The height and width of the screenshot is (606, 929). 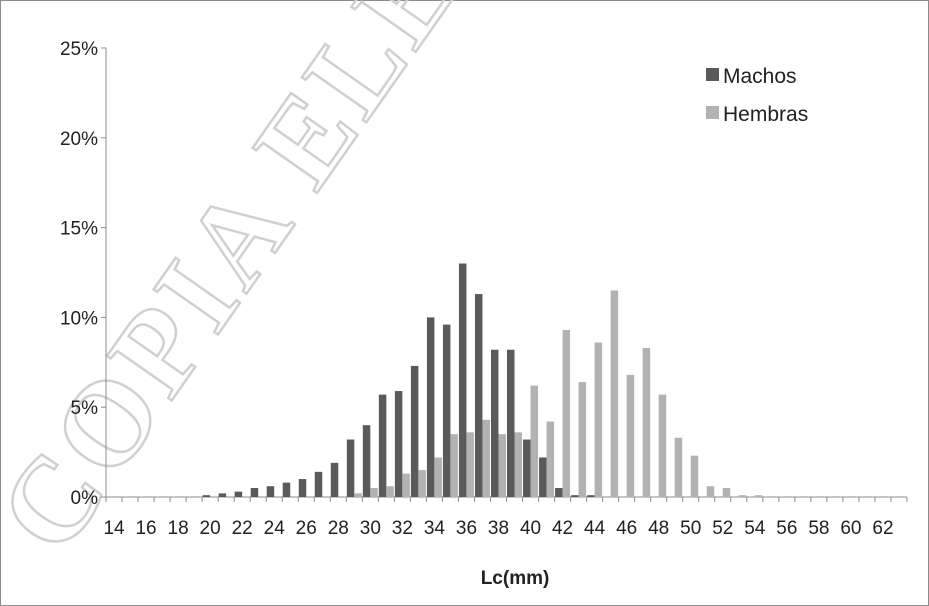 What do you see at coordinates (79, 318) in the screenshot?
I see `y-tick-label: 10%` at bounding box center [79, 318].